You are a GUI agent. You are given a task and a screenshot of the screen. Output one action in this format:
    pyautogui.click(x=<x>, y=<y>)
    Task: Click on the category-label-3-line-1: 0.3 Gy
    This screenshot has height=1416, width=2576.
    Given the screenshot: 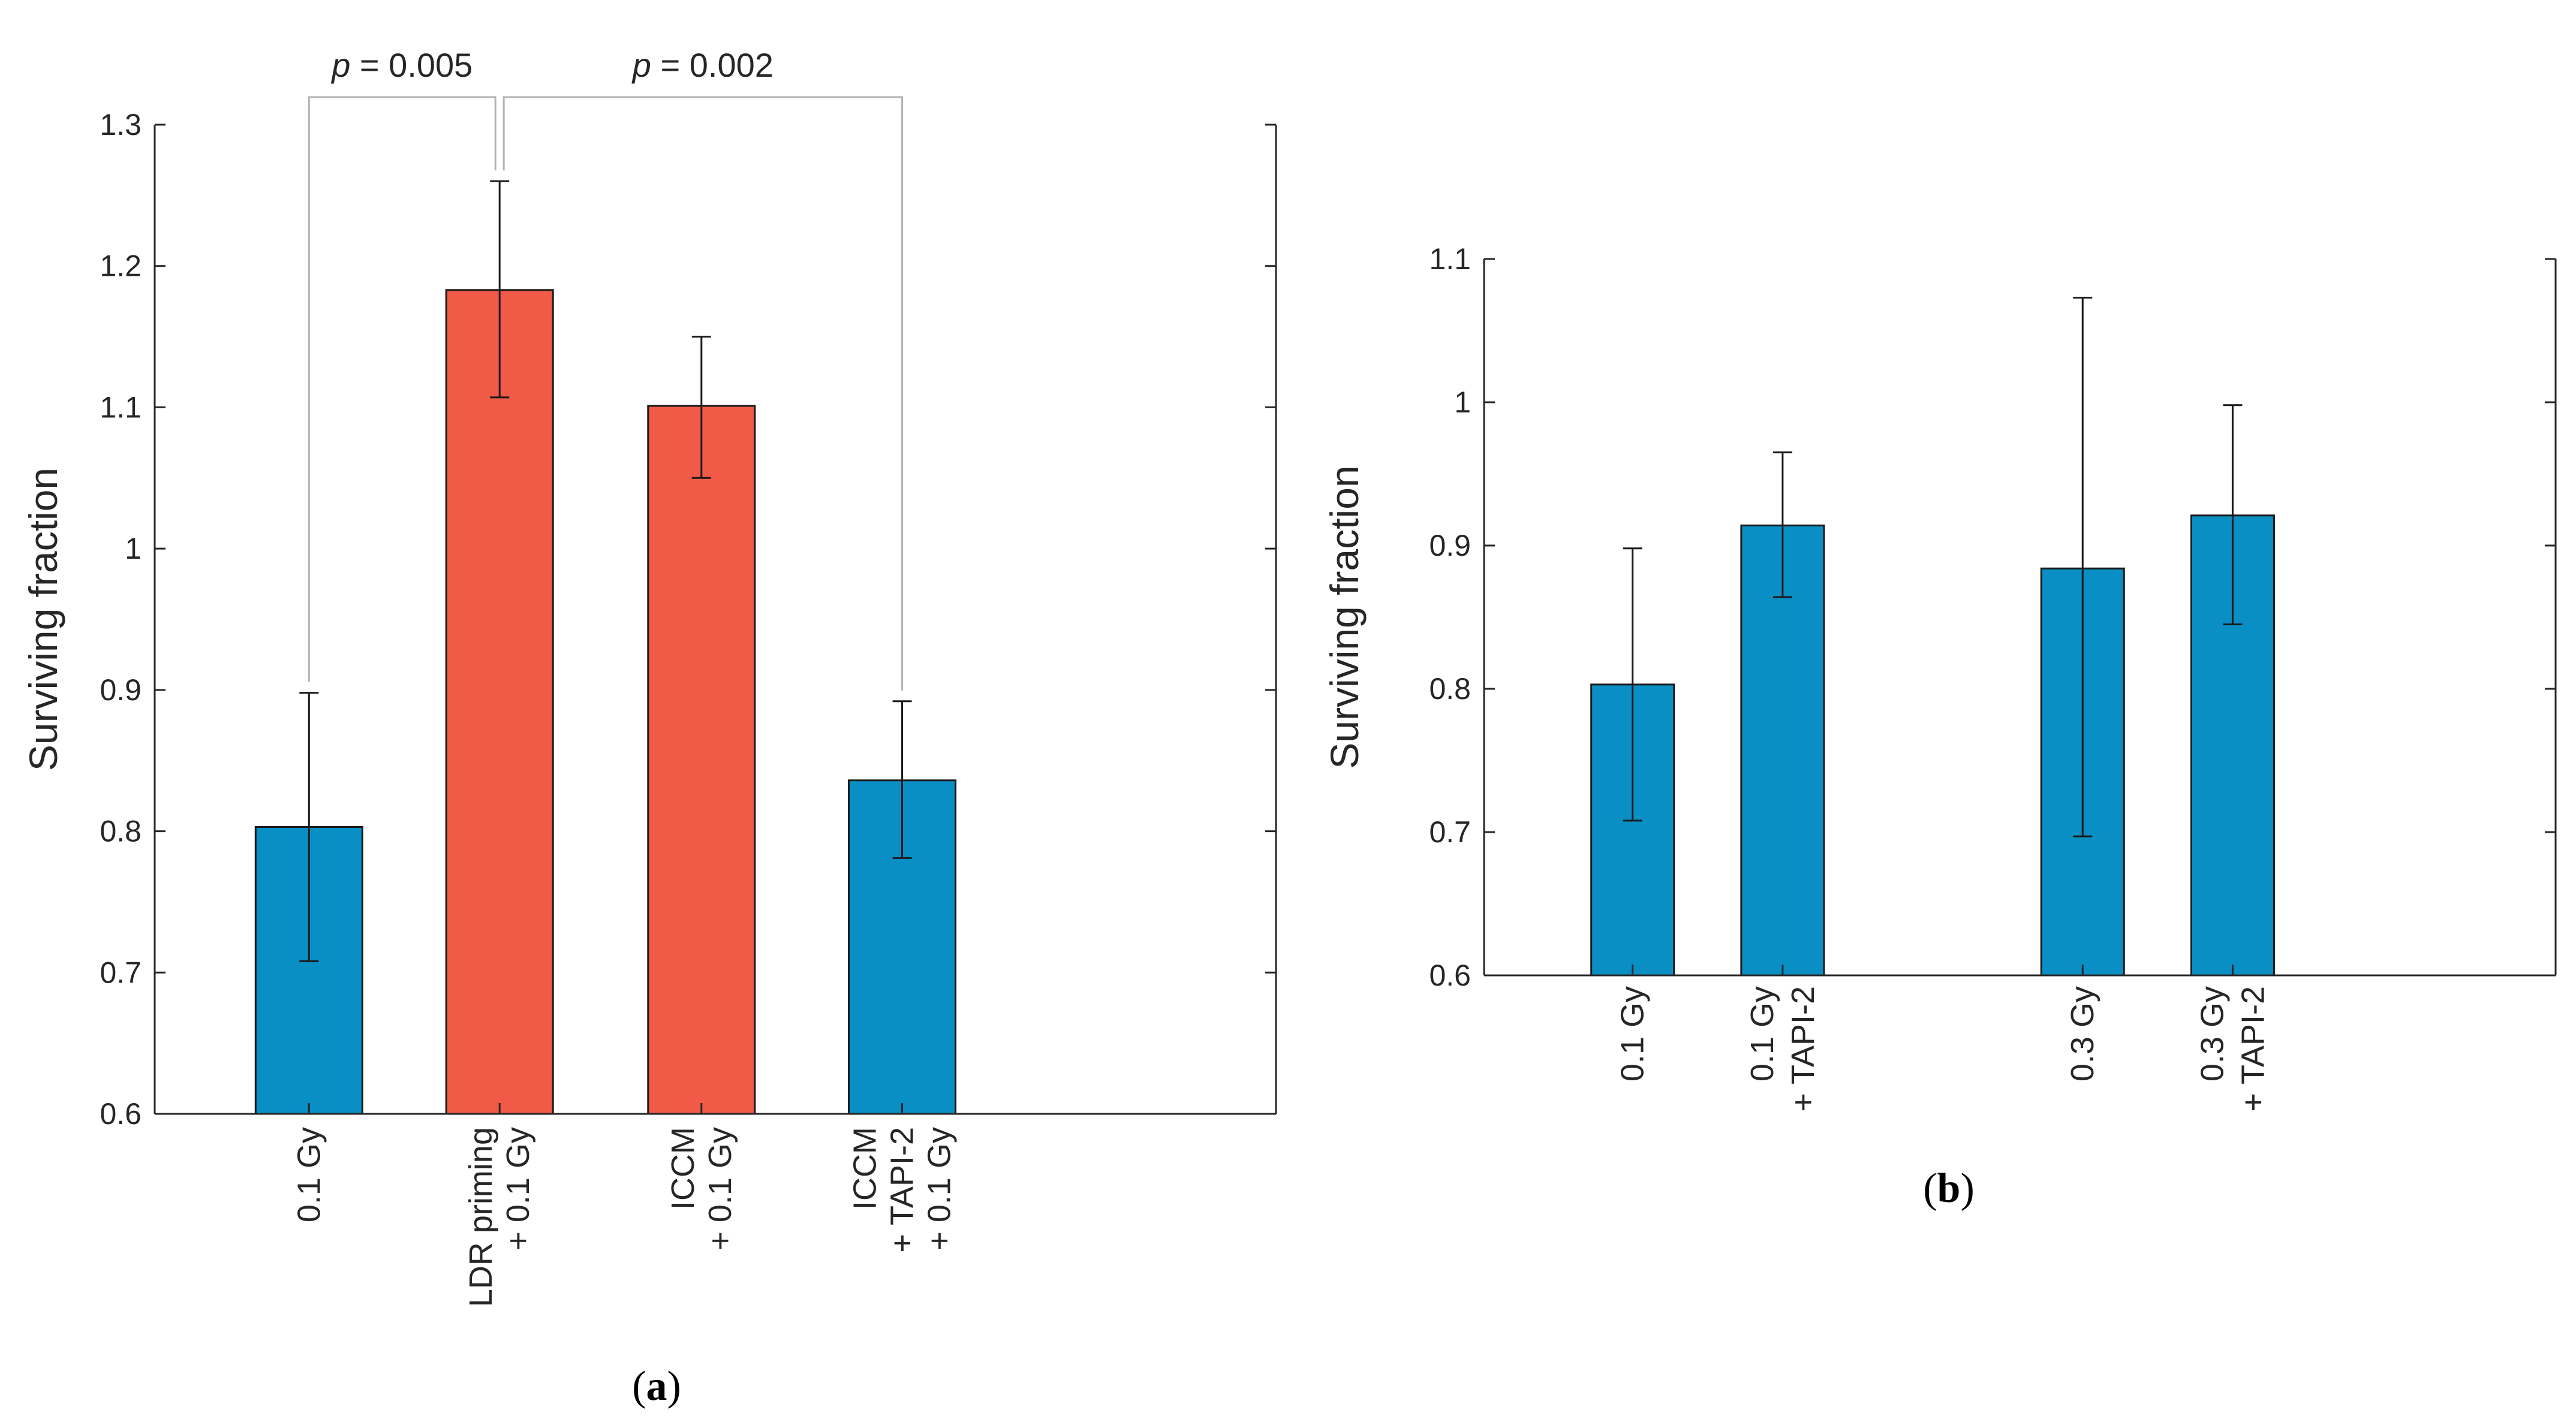 What is the action you would take?
    pyautogui.click(x=2082, y=1033)
    